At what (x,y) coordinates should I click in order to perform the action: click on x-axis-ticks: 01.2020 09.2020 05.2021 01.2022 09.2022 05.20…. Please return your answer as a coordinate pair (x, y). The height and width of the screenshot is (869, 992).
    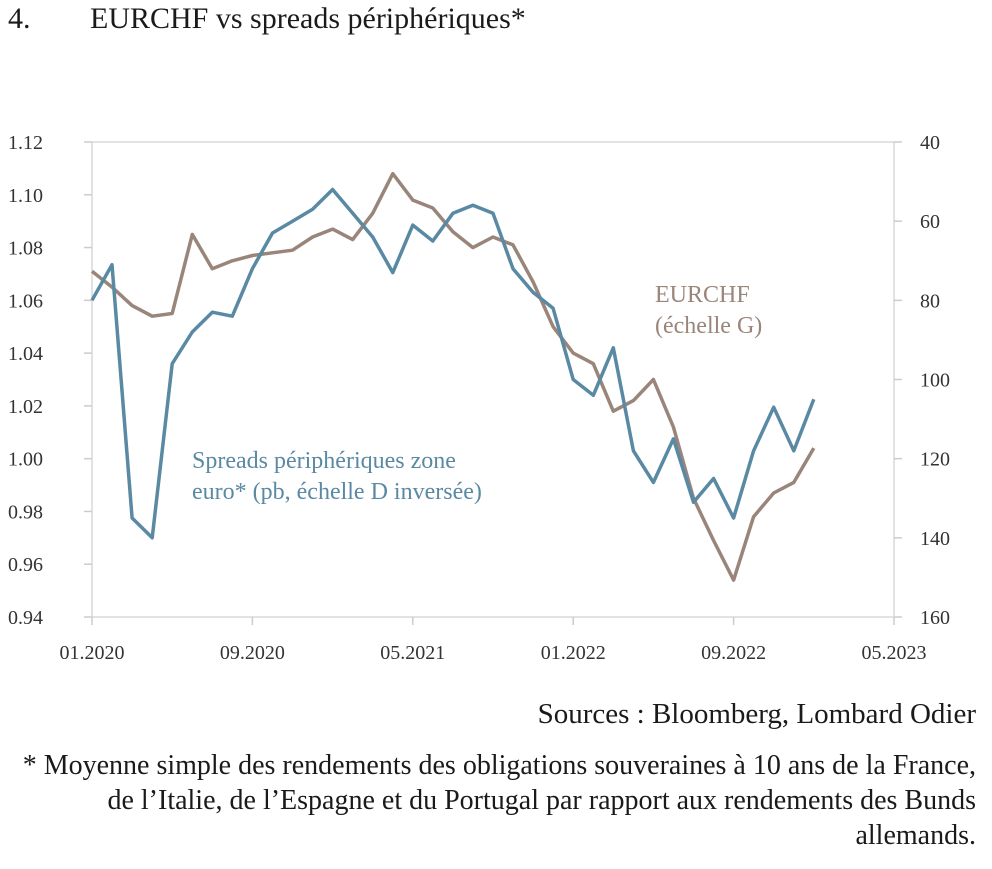
    Looking at the image, I should click on (493, 640).